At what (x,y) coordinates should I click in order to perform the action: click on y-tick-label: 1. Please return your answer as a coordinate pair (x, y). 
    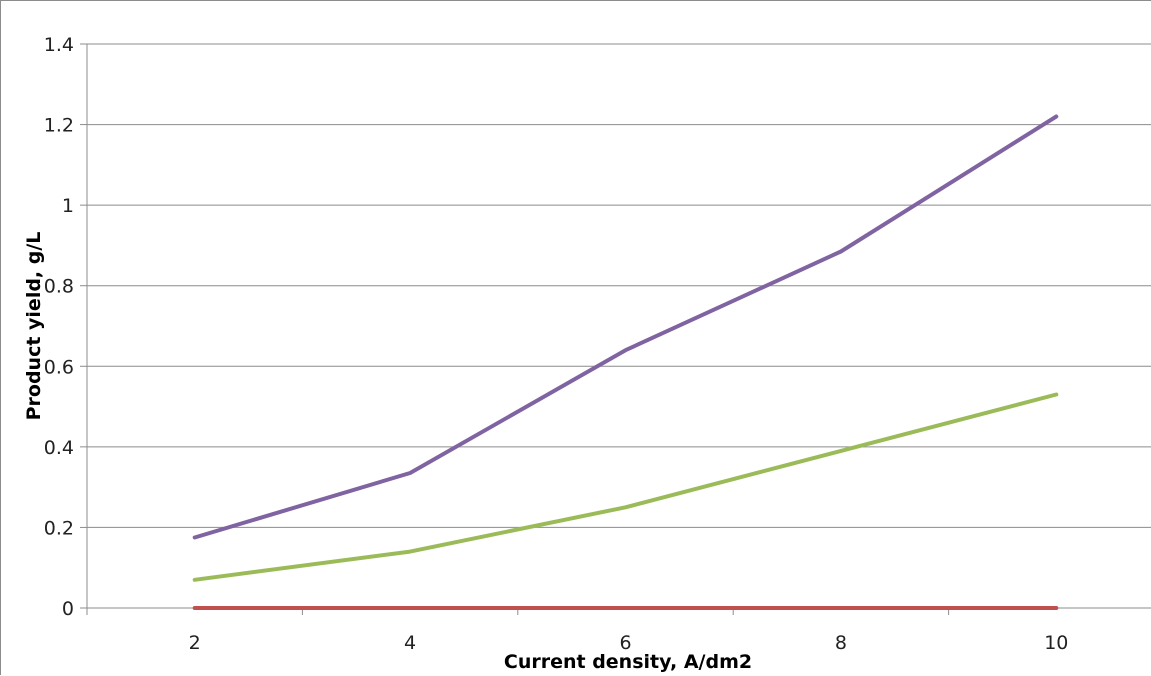
    Looking at the image, I should click on (68, 206).